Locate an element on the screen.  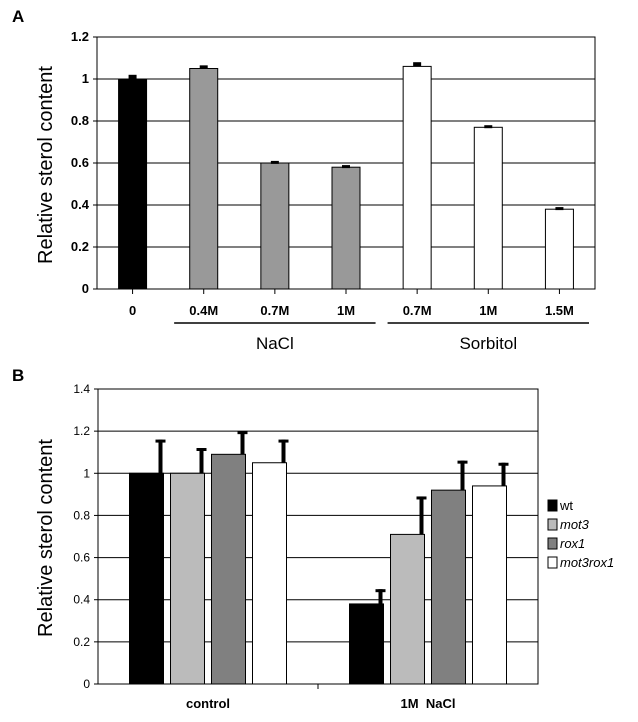
panel-b-y-axis-label: Relative sterol content is located at coordinates (46, 538).